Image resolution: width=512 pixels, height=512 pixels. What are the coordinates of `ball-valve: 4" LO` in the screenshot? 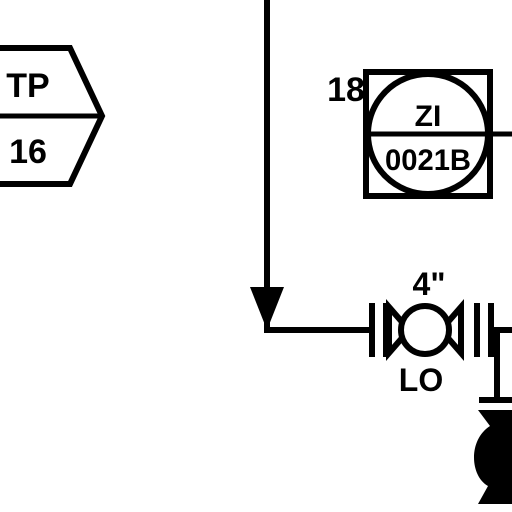 It's located at (440, 332).